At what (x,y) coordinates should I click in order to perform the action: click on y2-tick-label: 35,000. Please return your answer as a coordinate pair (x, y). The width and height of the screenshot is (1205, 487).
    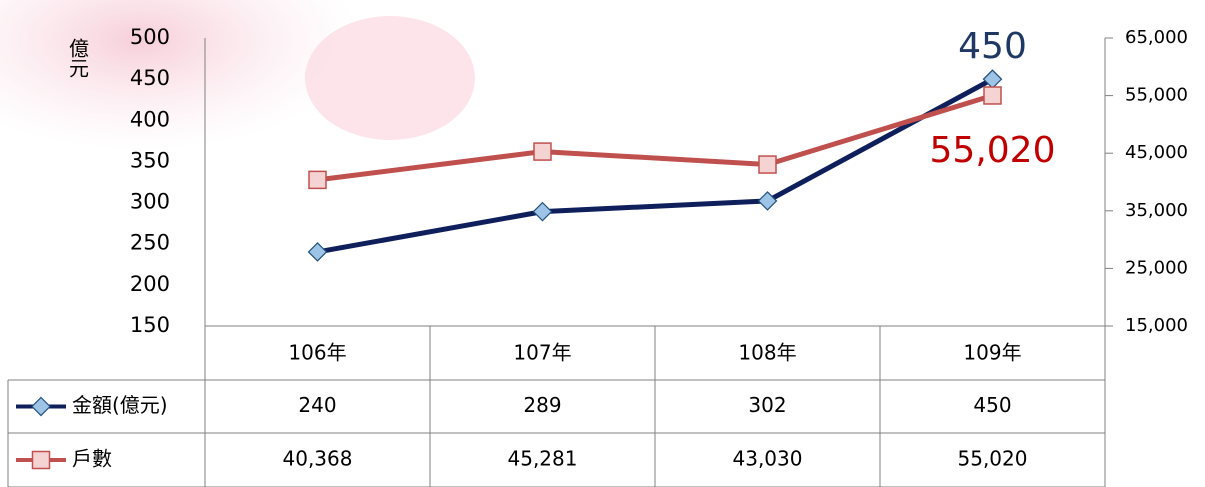
    Looking at the image, I should click on (1156, 210).